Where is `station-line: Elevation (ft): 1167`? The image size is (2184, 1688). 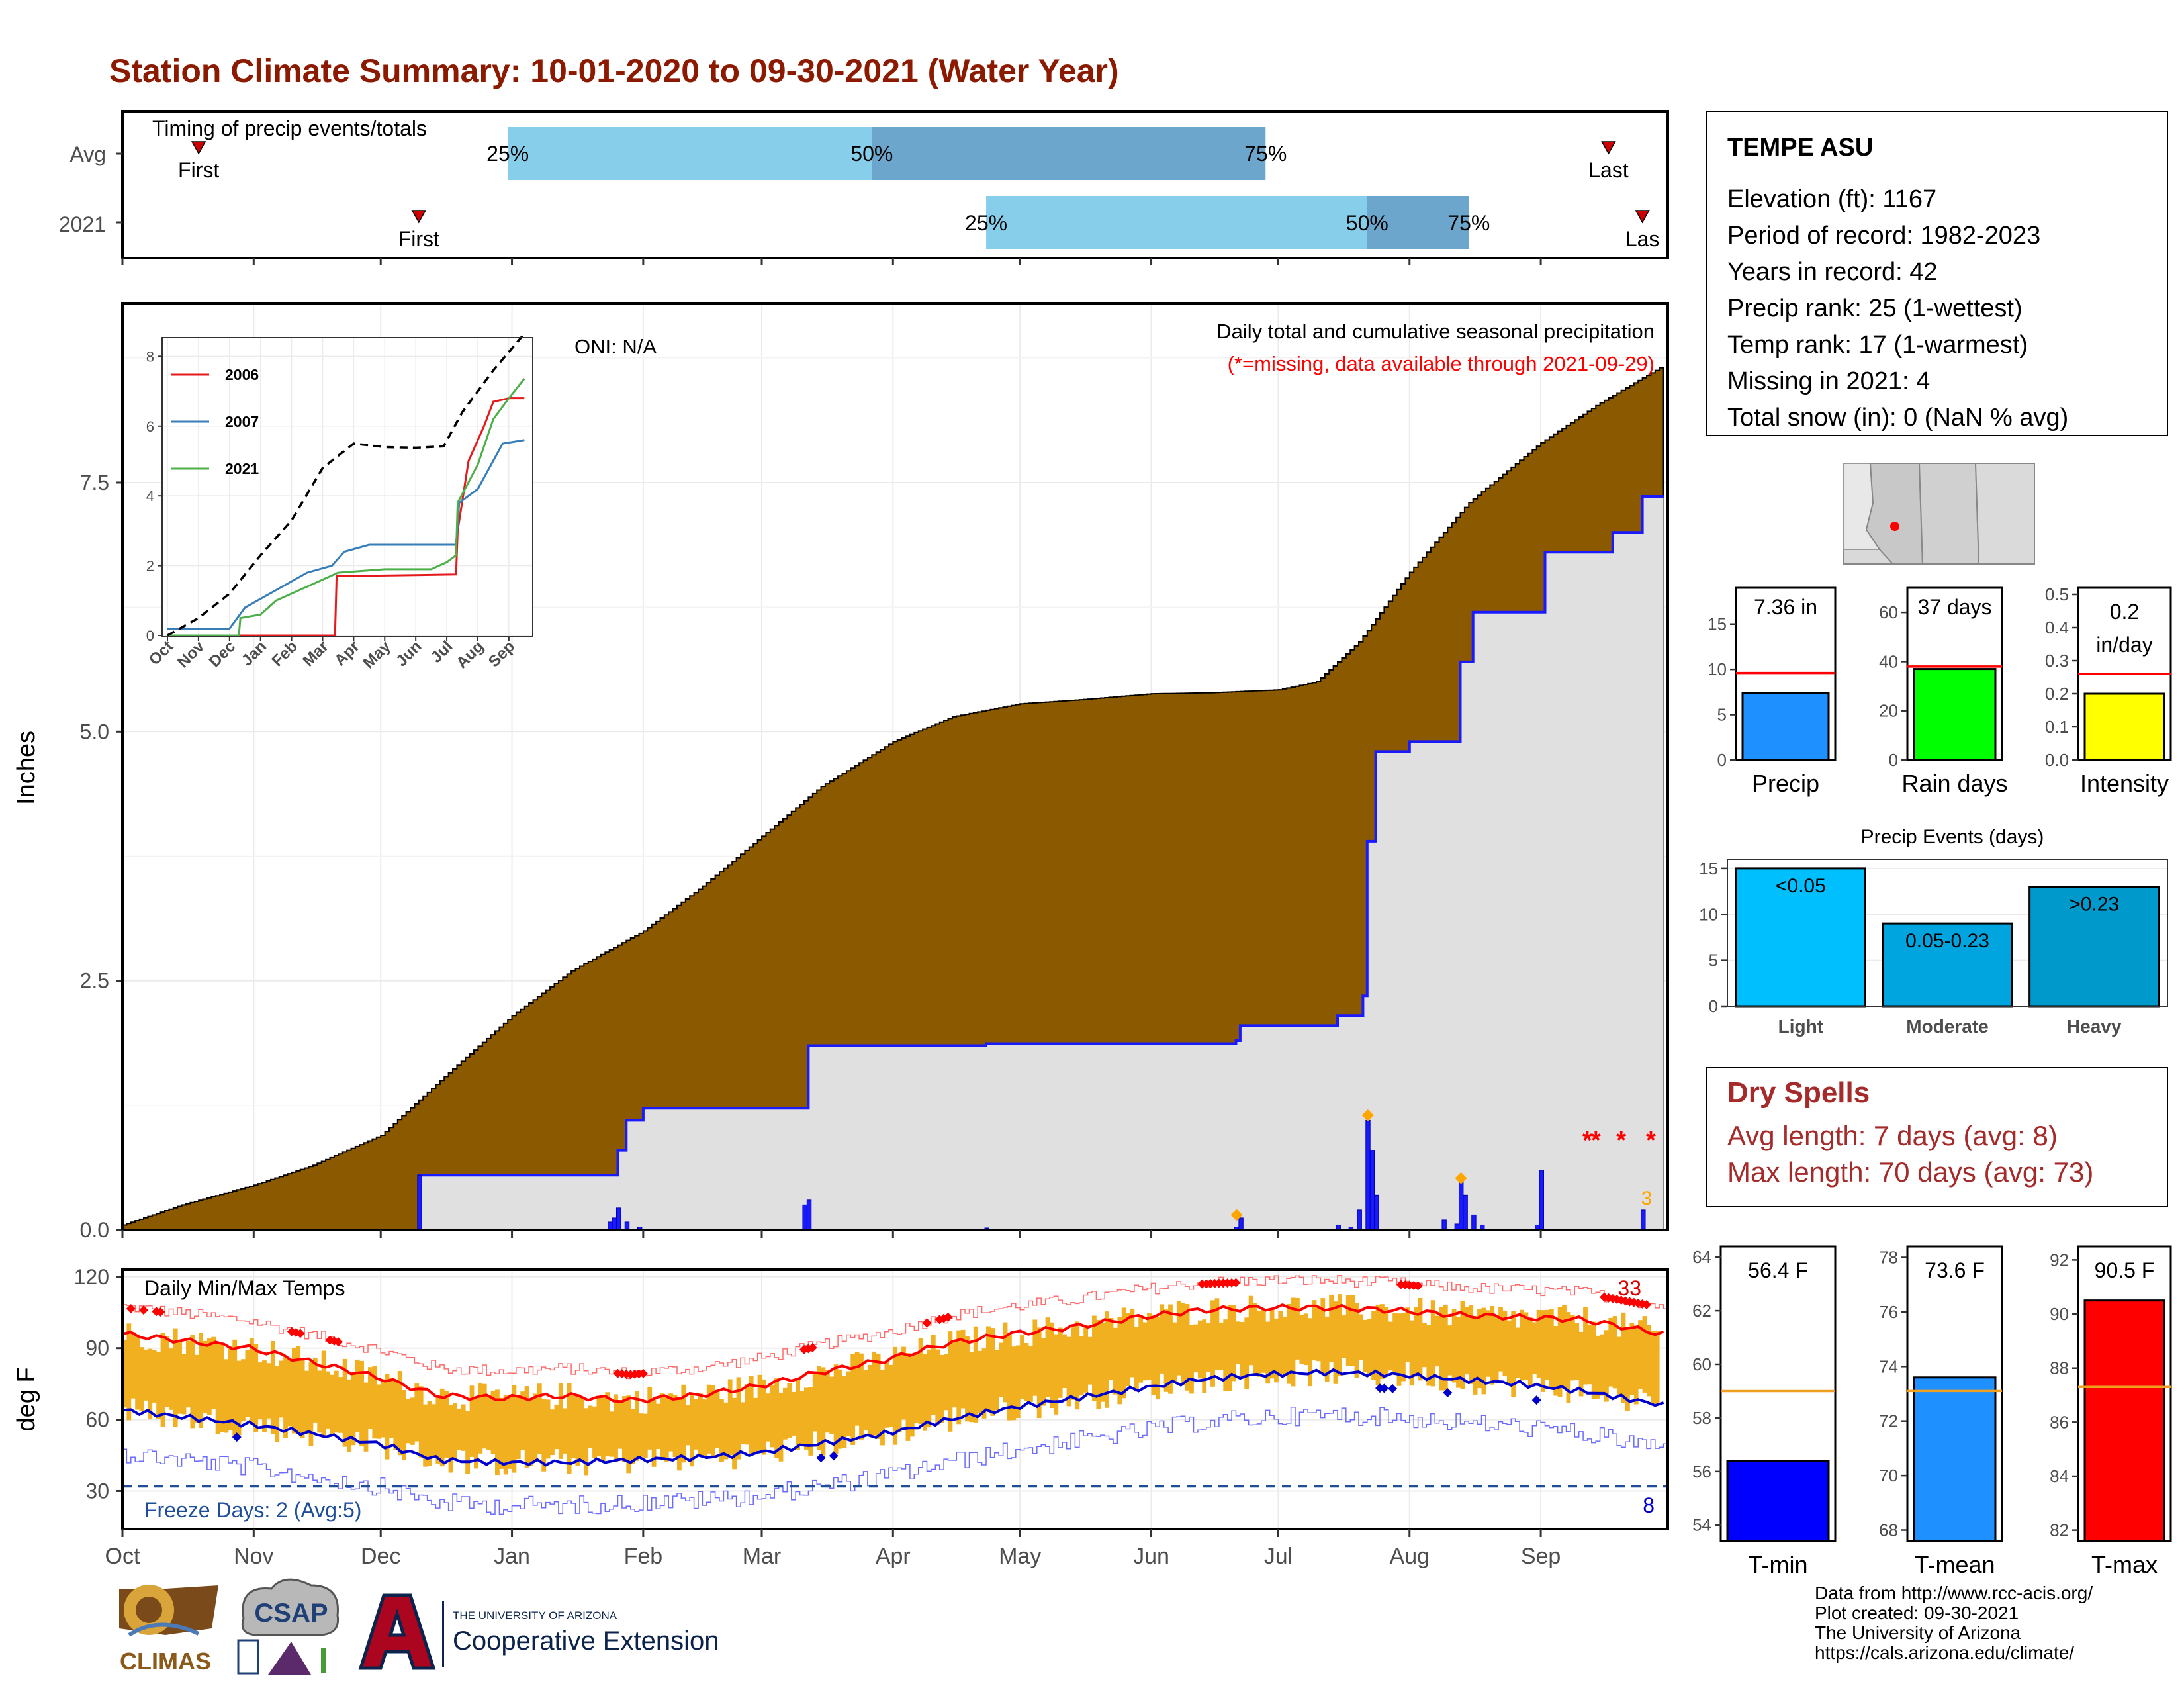 station-line: Elevation (ft): 1167 is located at coordinates (1831, 199).